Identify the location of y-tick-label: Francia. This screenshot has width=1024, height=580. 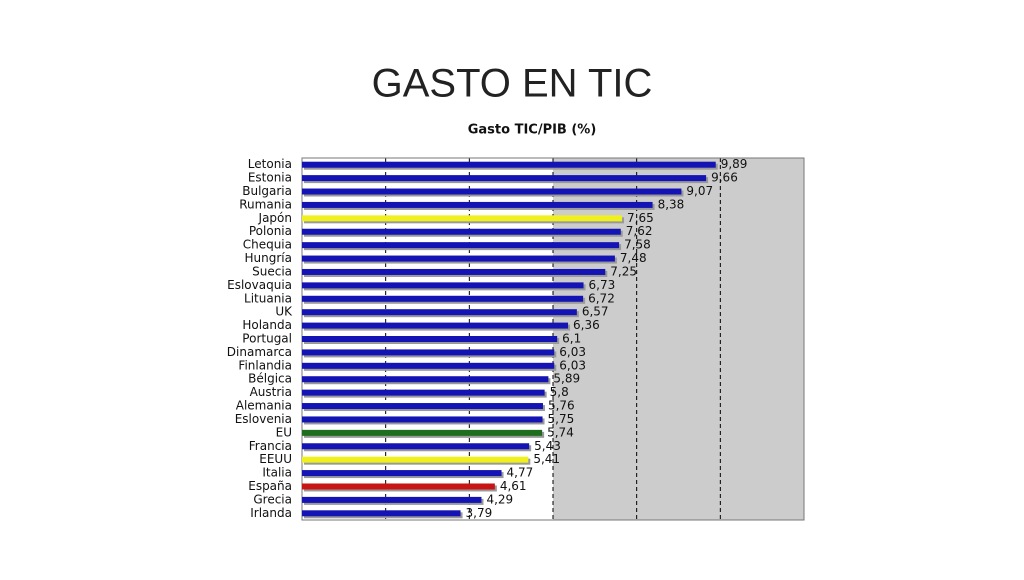
(270, 446).